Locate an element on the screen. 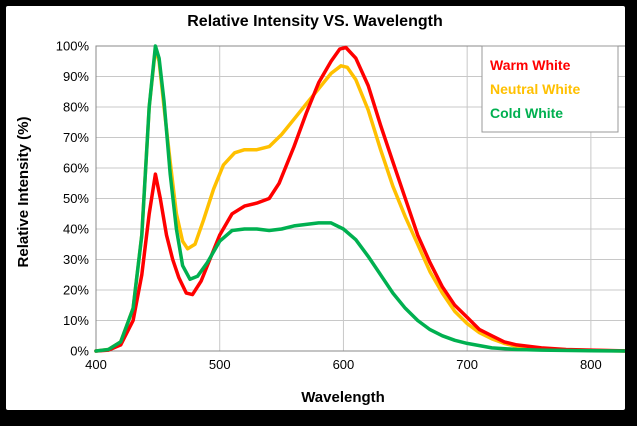 The height and width of the screenshot is (426, 637). y-axis-title: Relative Intensity (%) is located at coordinates (23, 192).